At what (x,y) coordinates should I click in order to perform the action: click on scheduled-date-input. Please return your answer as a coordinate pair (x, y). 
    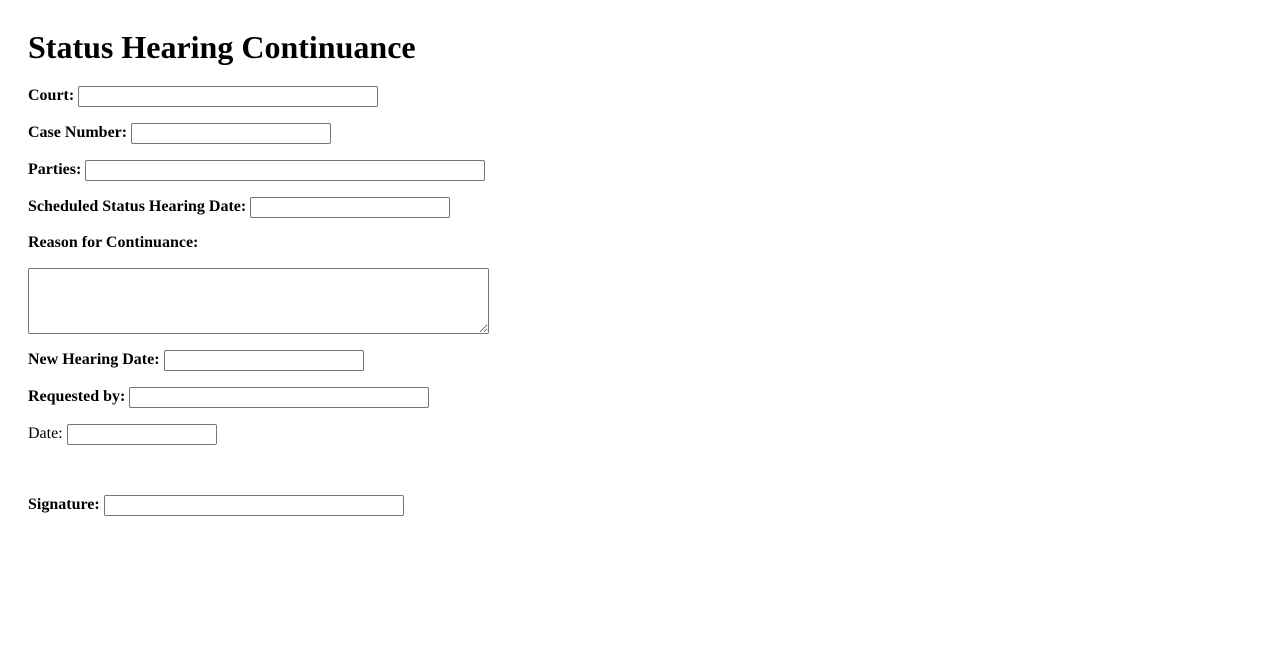
    Looking at the image, I should click on (350, 207).